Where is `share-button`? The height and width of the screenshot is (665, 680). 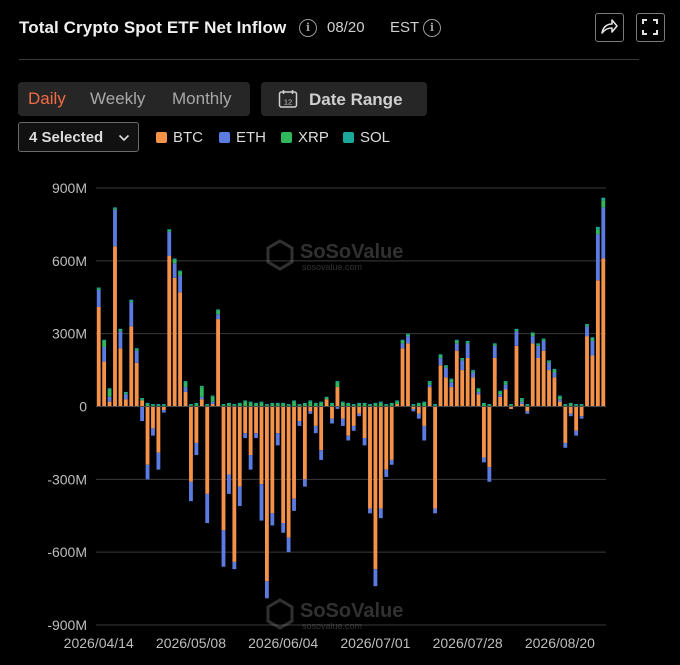 share-button is located at coordinates (609, 27).